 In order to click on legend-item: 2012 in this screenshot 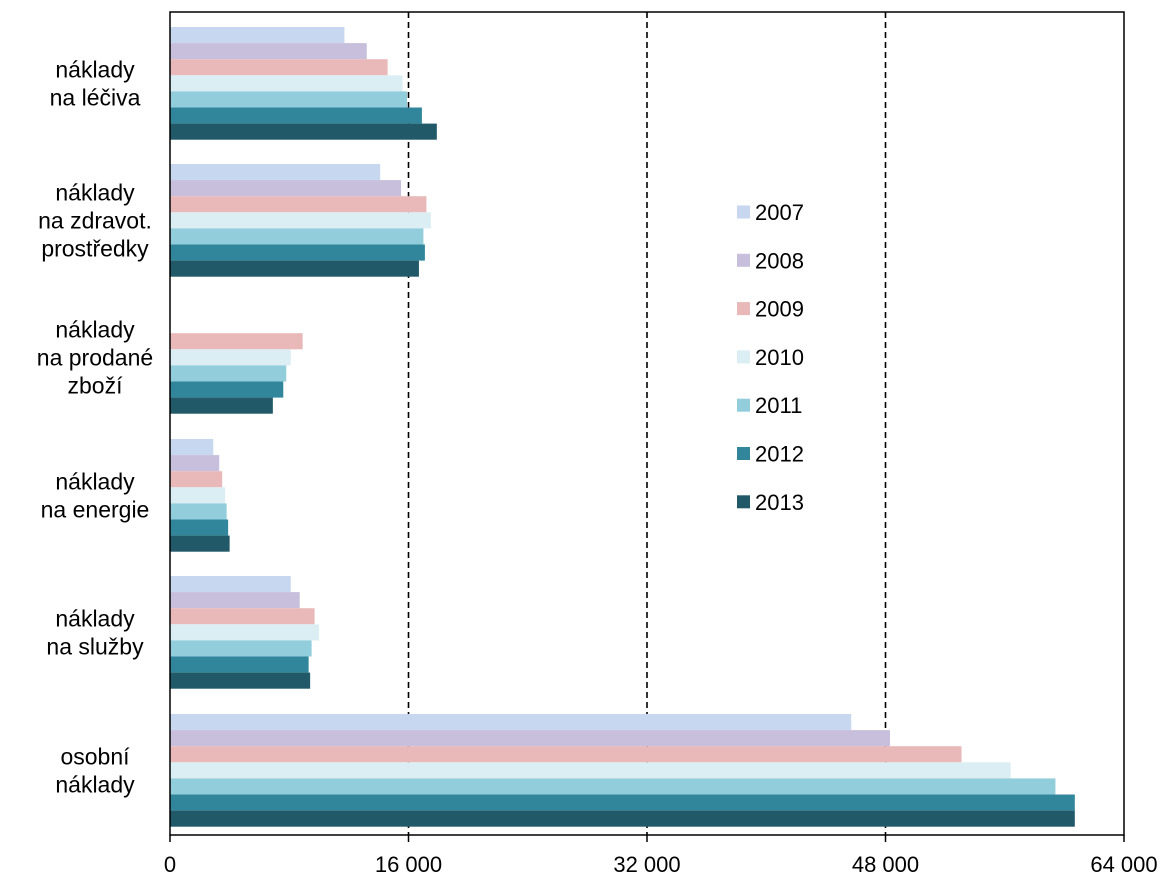, I will do `click(770, 454)`.